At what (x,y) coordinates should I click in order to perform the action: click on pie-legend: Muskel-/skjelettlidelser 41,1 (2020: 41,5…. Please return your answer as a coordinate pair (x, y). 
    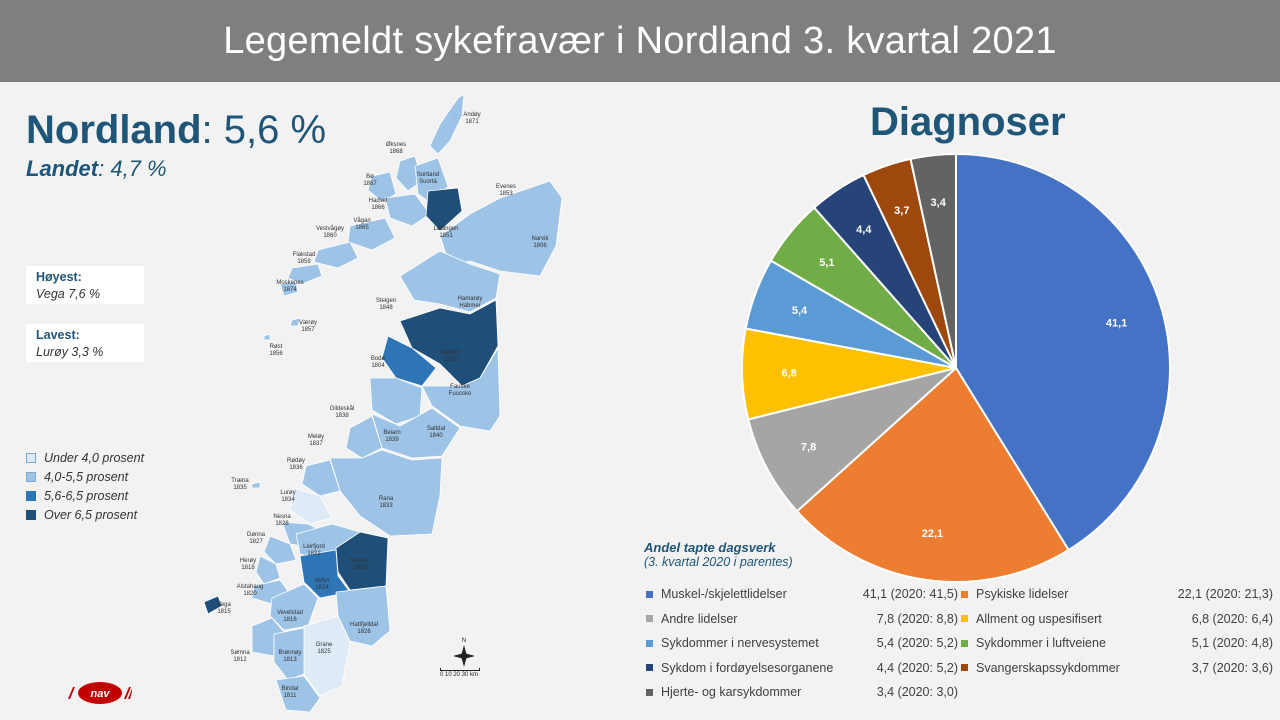
    Looking at the image, I should click on (961, 643).